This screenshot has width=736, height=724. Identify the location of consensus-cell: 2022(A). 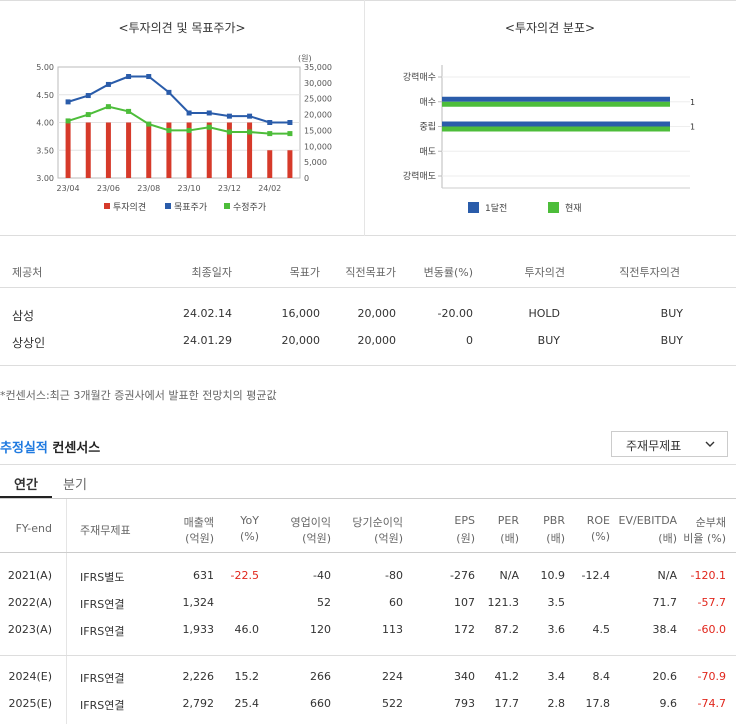
(29, 602).